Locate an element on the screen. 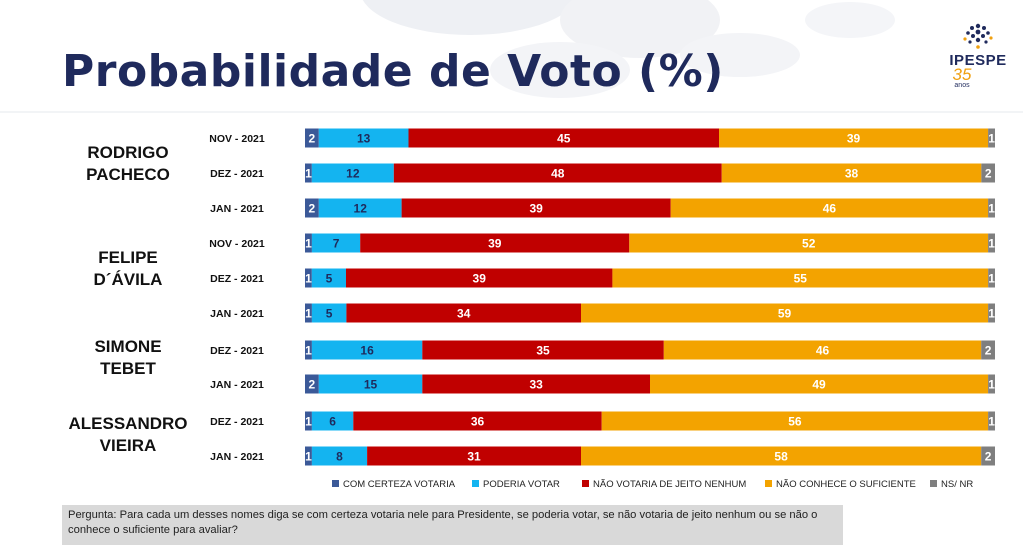 This screenshot has width=1023, height=549. data-label: 33 is located at coordinates (536, 385).